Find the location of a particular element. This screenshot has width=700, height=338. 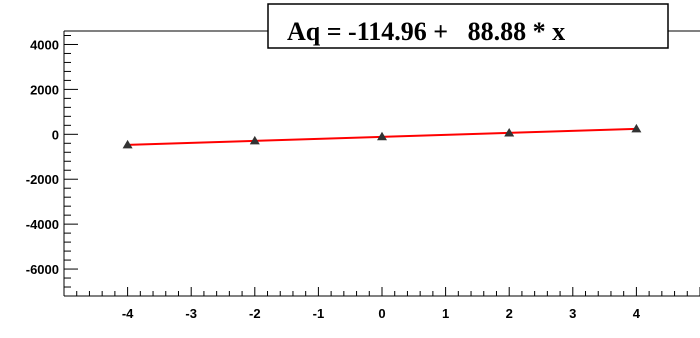

x-tick-label: -4 is located at coordinates (128, 313).